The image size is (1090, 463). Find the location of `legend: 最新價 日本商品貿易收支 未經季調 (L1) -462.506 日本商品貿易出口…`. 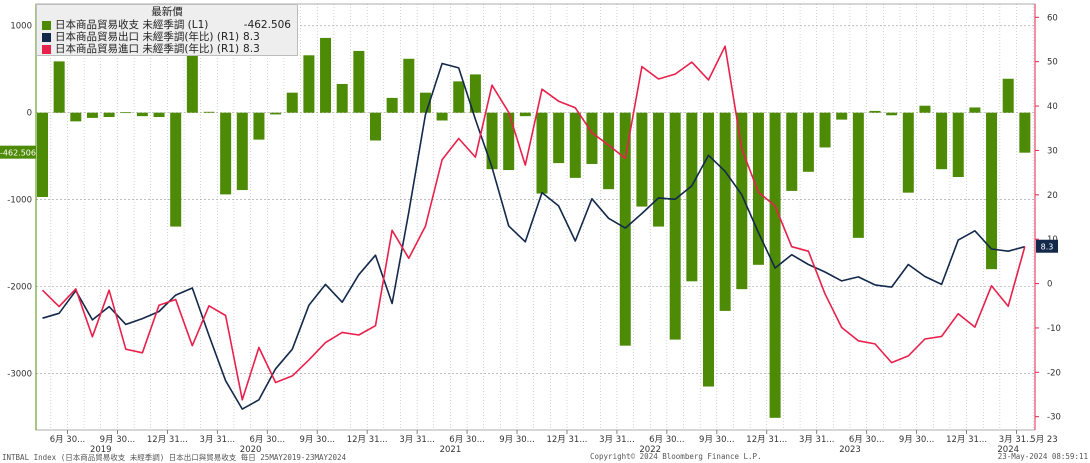

legend: 最新價 日本商品貿易收支 未經季調 (L1) -462.506 日本商品貿易出口… is located at coordinates (167, 30).